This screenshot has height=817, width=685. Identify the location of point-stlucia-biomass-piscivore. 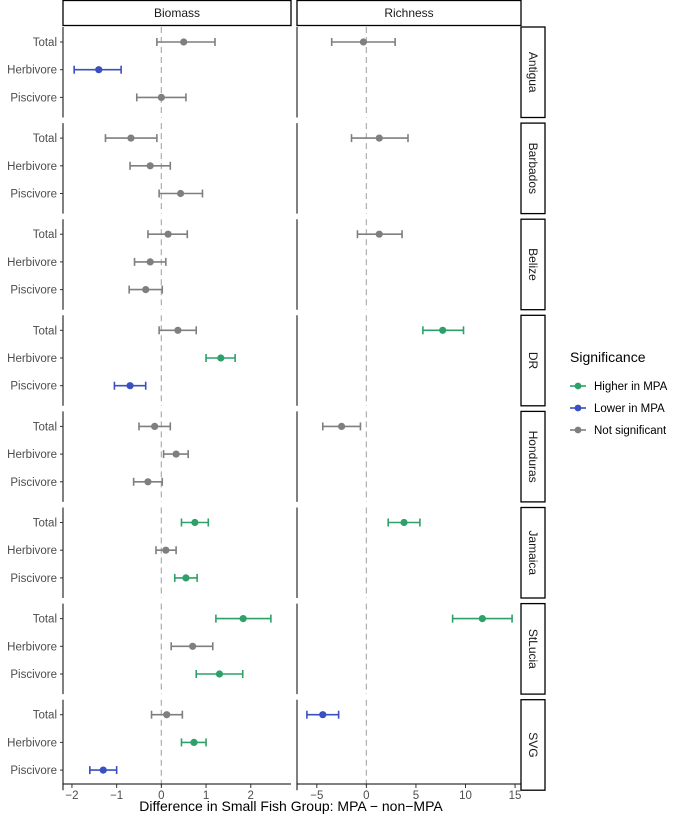
(219, 674).